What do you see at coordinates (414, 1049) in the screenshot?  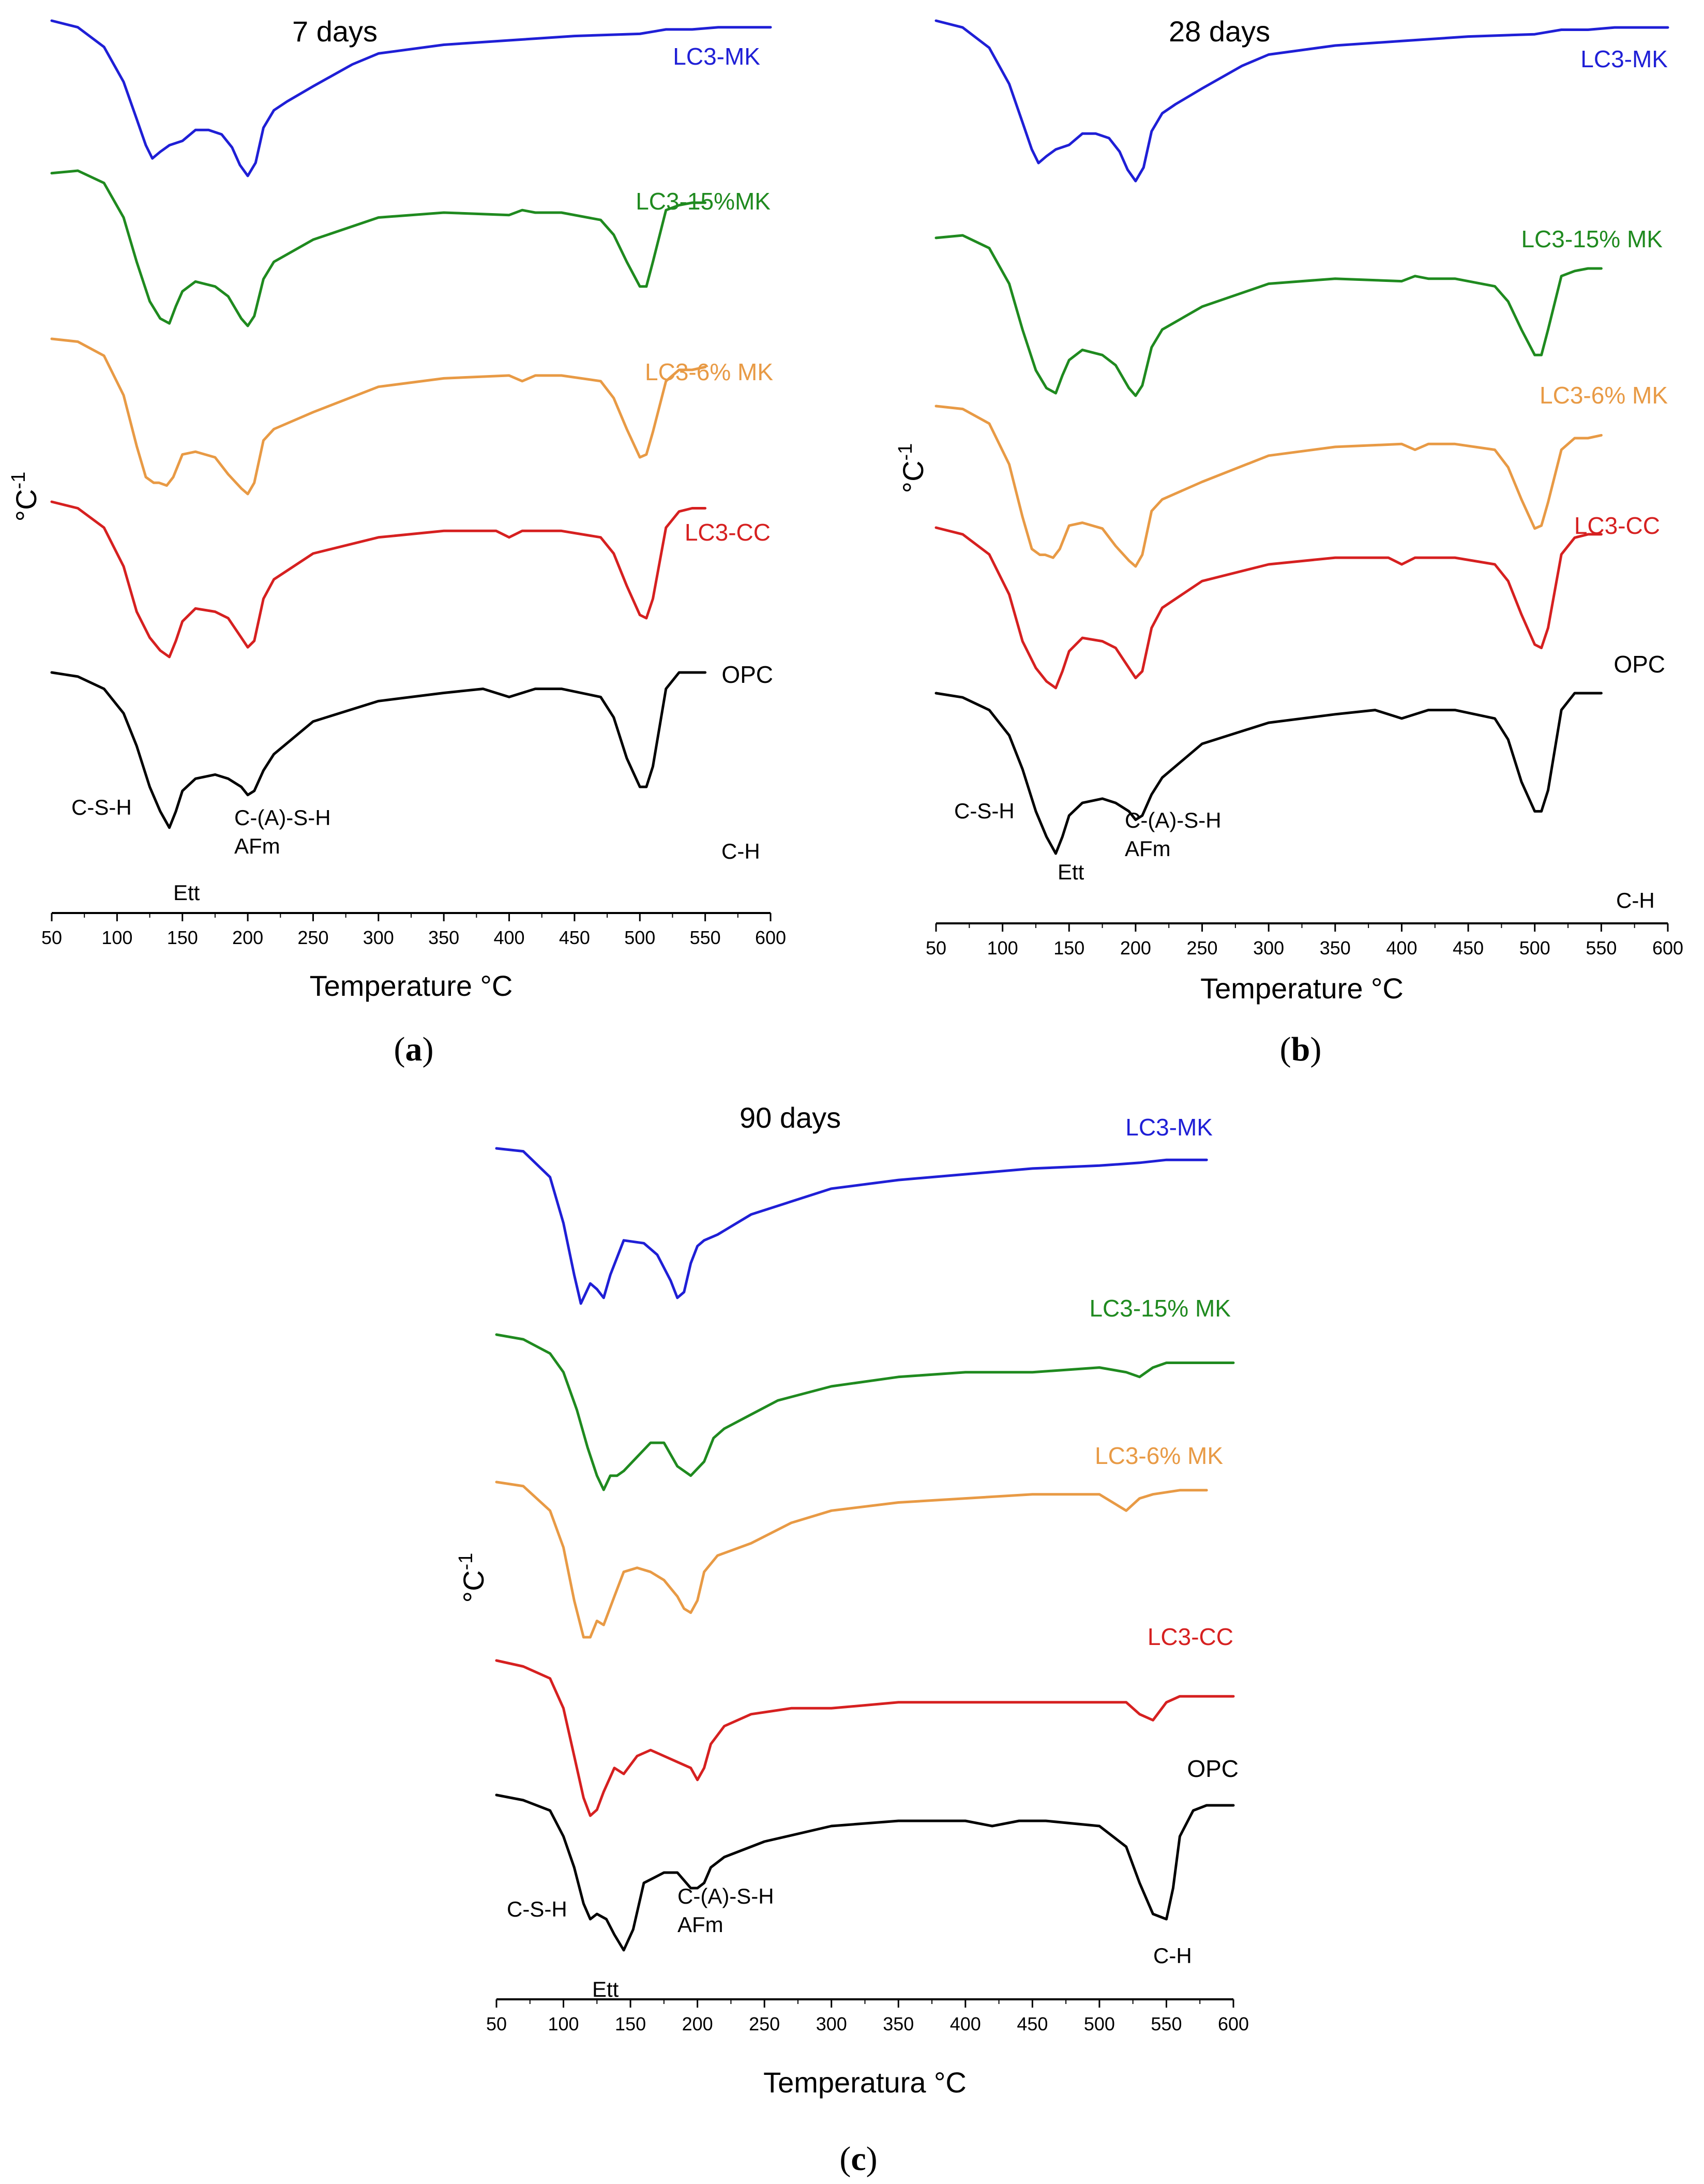 I see `panel-caption: (a)` at bounding box center [414, 1049].